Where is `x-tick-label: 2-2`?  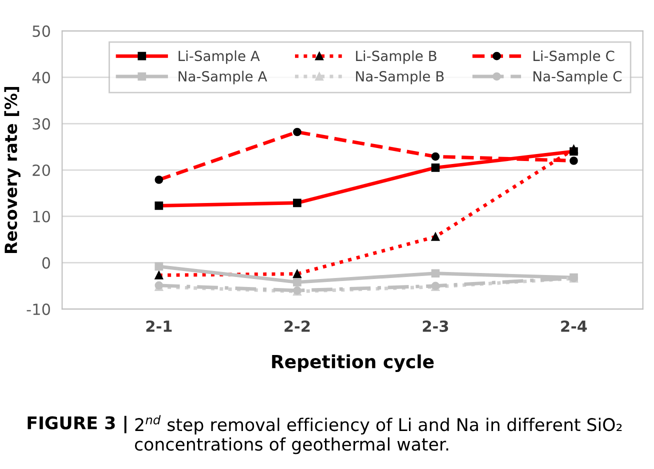
x-tick-label: 2-2 is located at coordinates (297, 326).